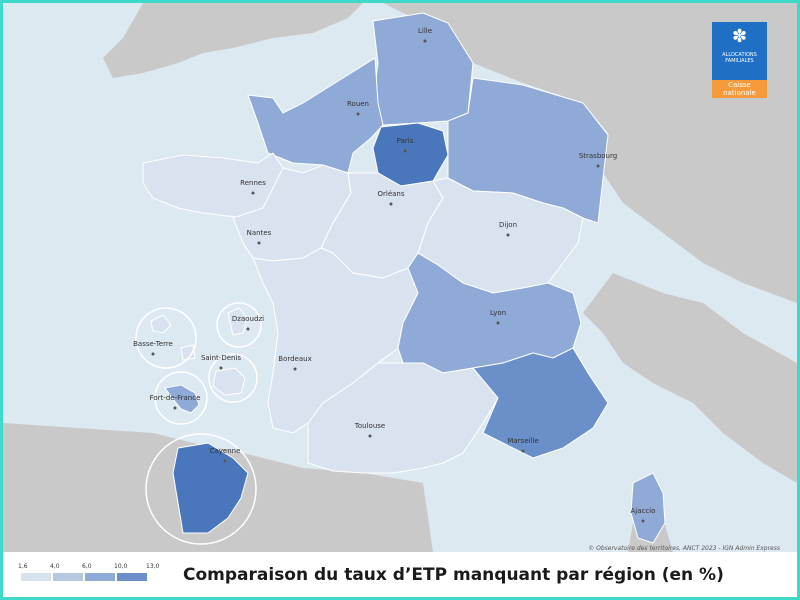  What do you see at coordinates (175, 408) in the screenshot?
I see `city-marker-fort-de-france` at bounding box center [175, 408].